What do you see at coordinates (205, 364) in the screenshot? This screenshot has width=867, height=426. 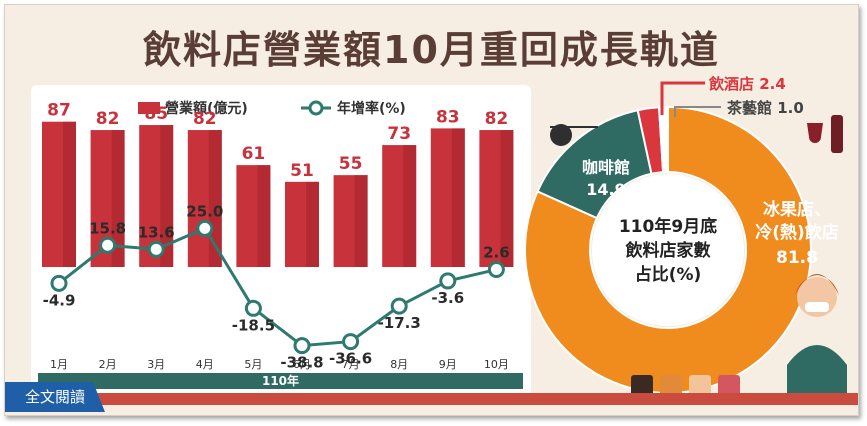 I see `x-tick-label-4: 4月` at bounding box center [205, 364].